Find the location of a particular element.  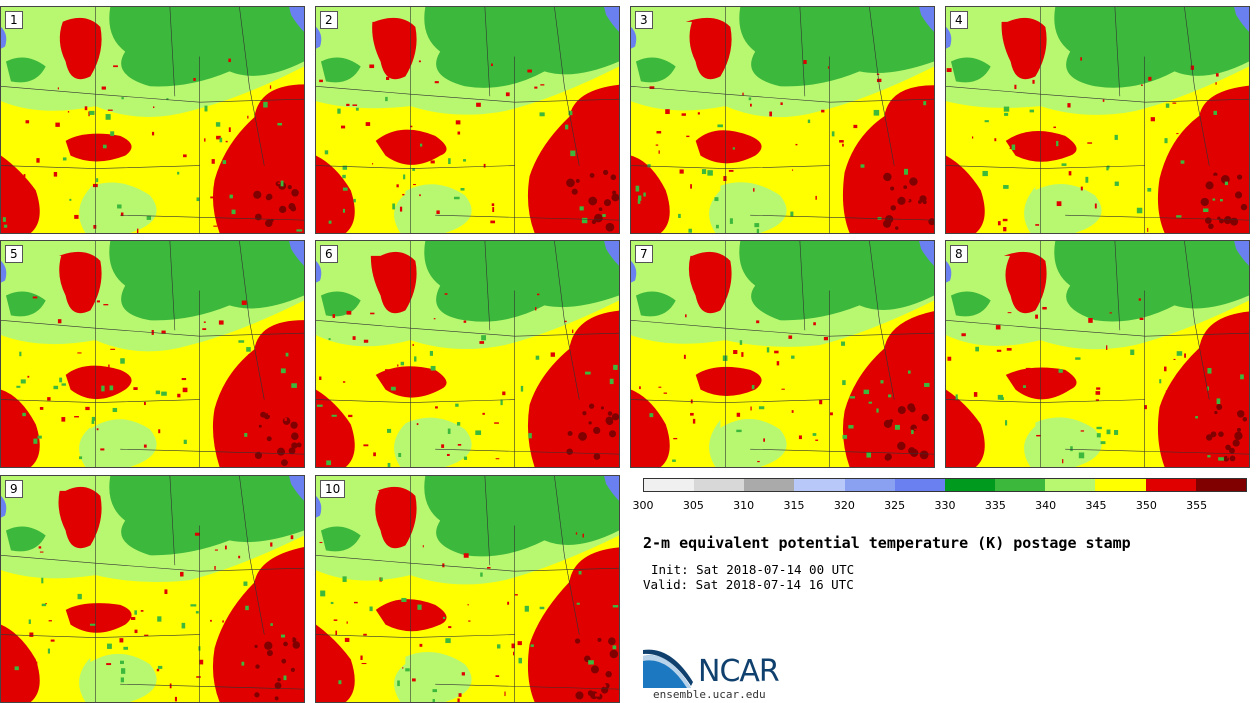

member-label: 2 is located at coordinates (329, 20).